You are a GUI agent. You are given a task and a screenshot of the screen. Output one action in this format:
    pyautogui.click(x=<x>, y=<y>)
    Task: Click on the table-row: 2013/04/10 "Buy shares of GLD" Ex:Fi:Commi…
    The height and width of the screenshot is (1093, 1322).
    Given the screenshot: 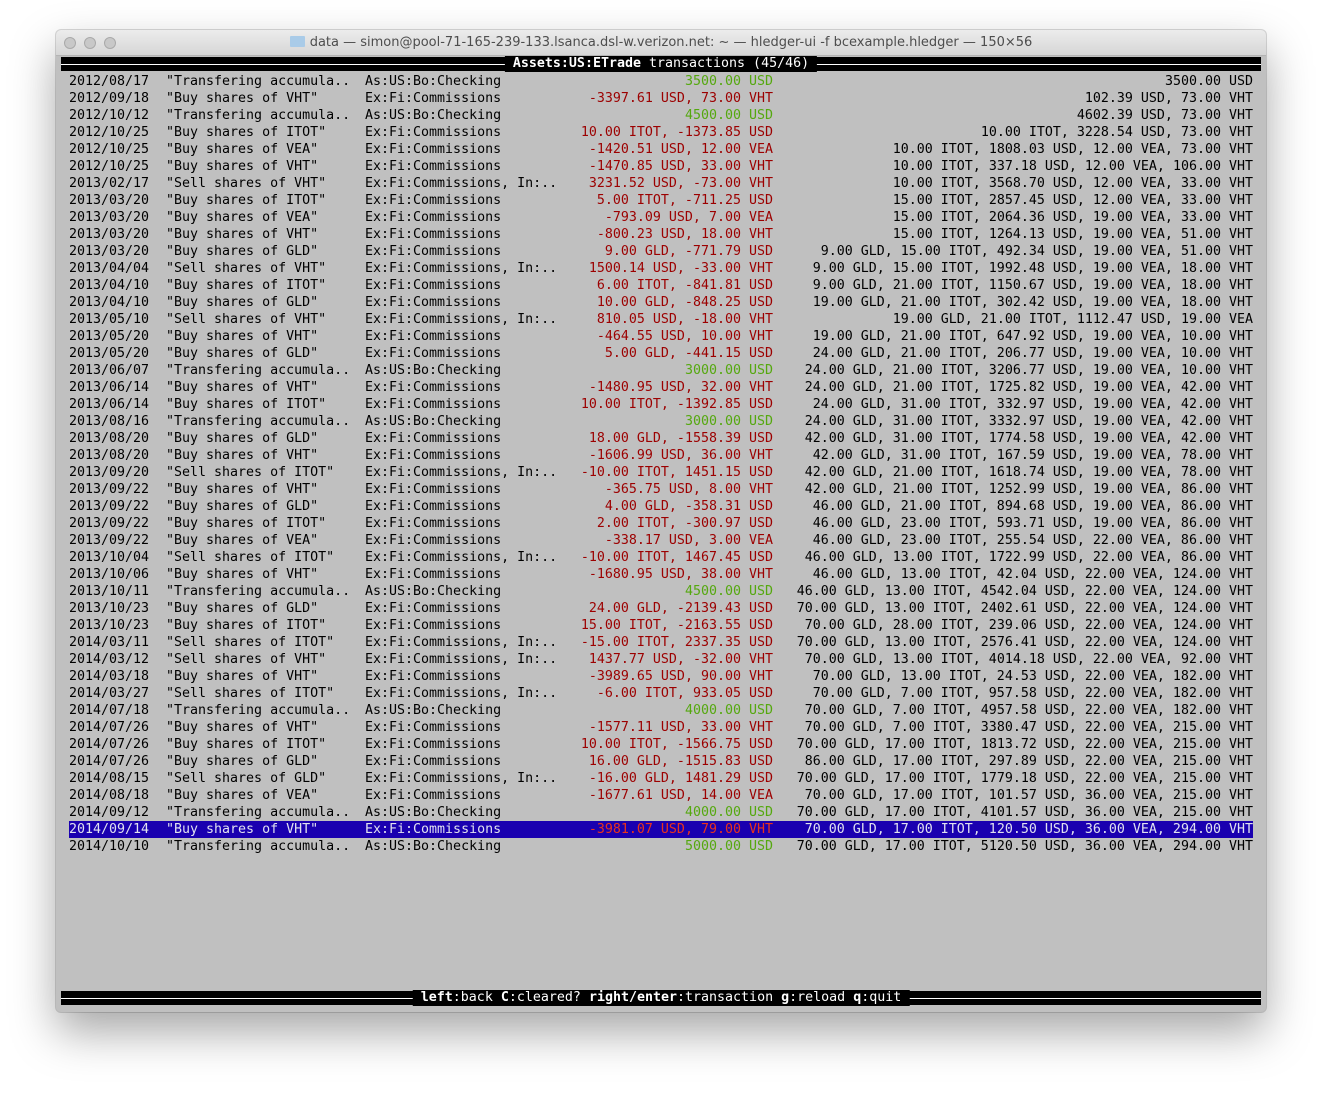 What is the action you would take?
    pyautogui.click(x=661, y=302)
    